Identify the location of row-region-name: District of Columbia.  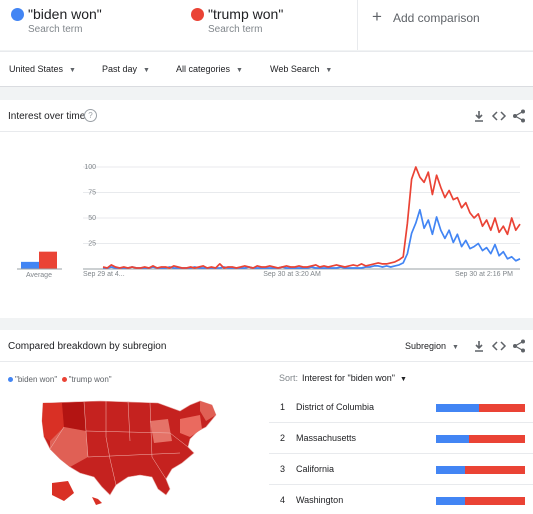
(335, 407).